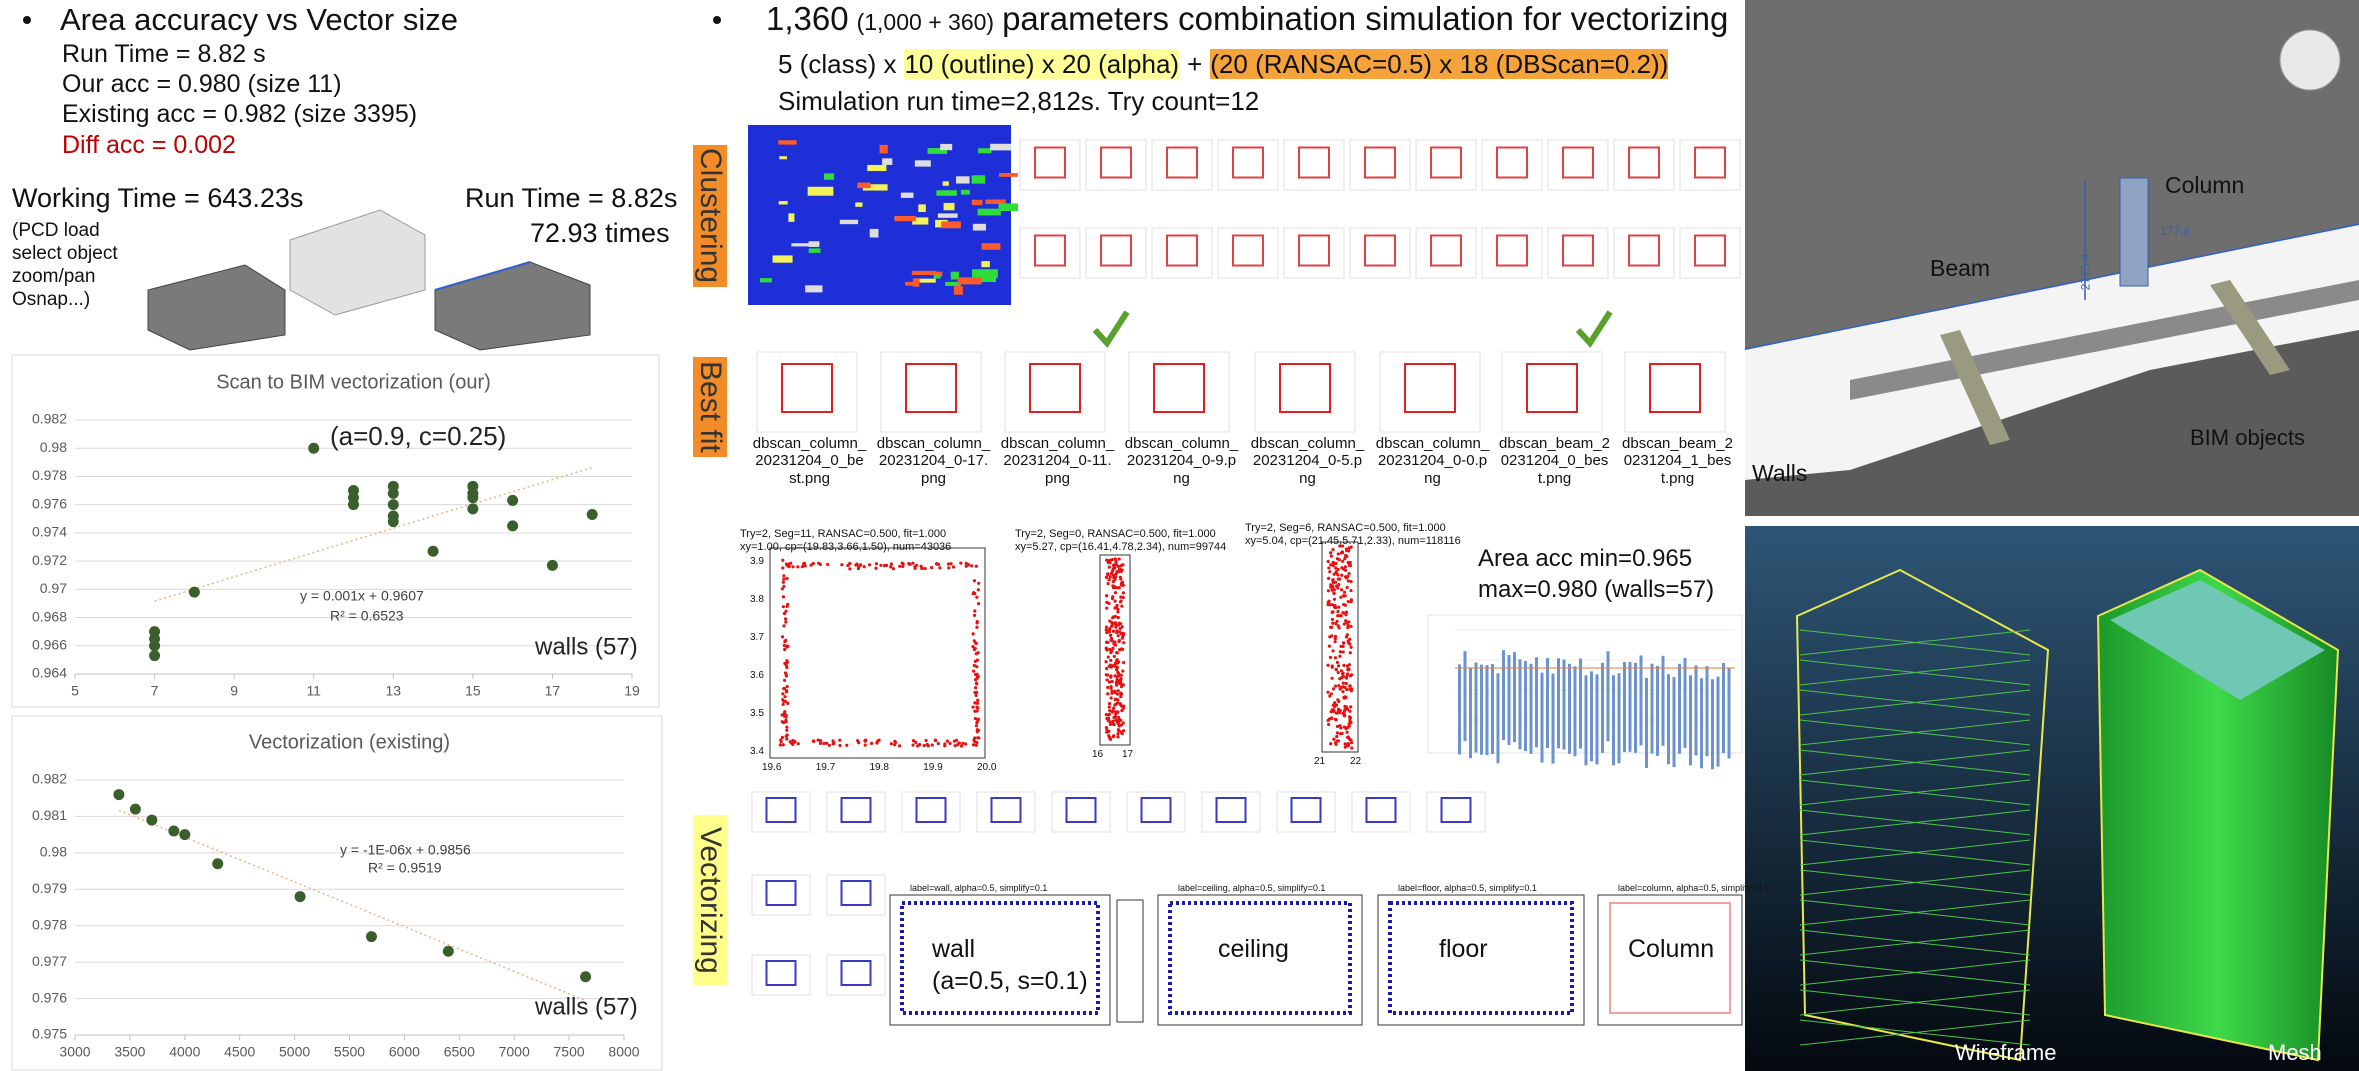 This screenshot has height=1071, width=2359. I want to click on fit-y-tick: 3.8, so click(757, 599).